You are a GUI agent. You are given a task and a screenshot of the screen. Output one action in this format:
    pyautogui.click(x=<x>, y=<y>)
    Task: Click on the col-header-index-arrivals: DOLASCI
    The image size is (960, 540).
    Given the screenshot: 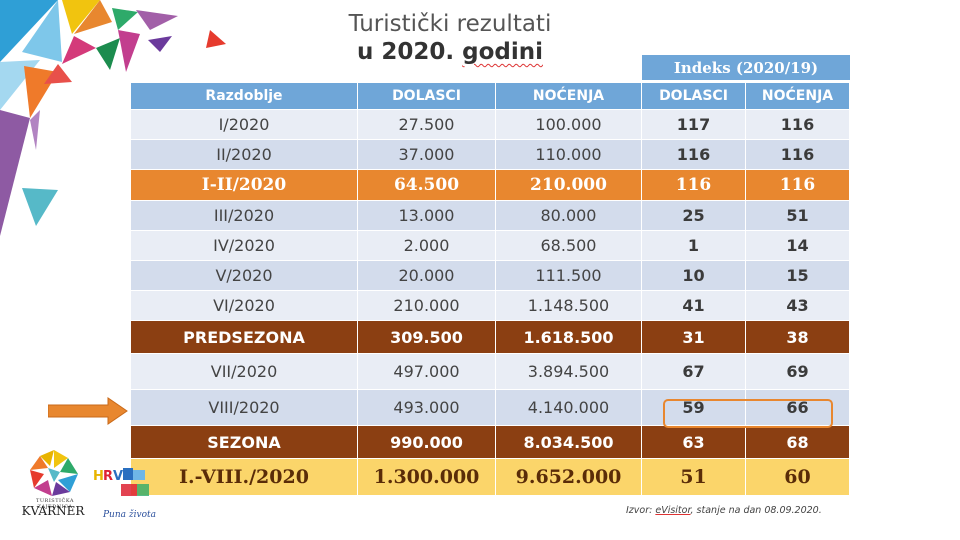 What is the action you would take?
    pyautogui.click(x=693, y=96)
    